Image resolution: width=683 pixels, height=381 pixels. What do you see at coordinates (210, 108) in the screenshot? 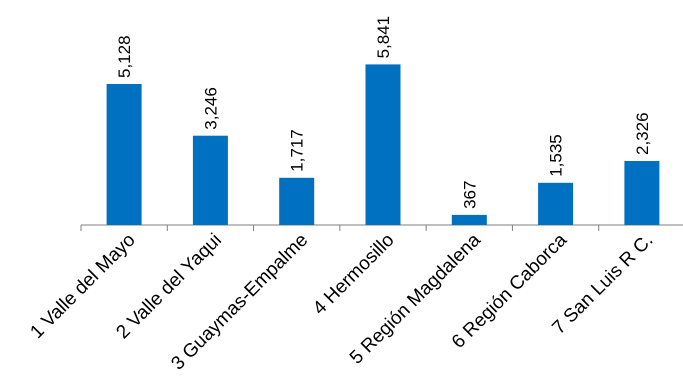
I see `data-label: 3,246` at bounding box center [210, 108].